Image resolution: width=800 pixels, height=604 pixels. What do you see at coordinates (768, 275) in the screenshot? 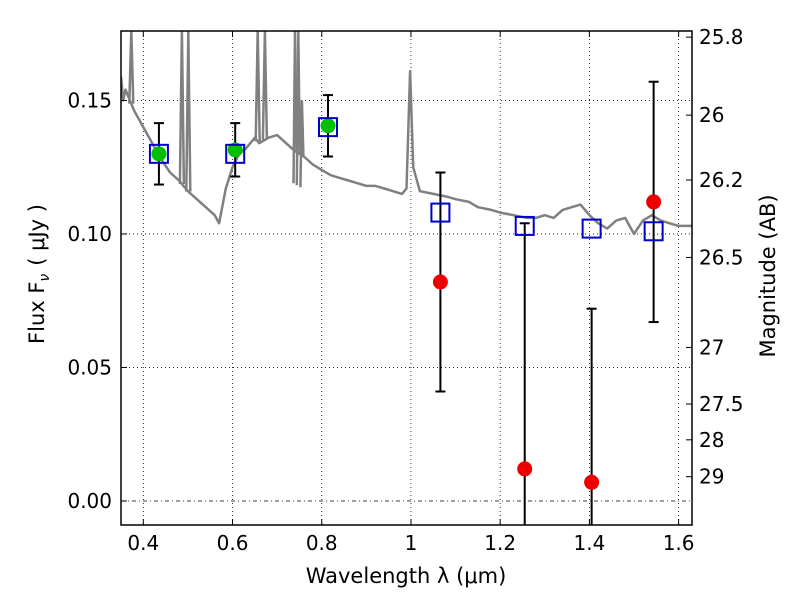
I see `y-axis-right-title: Magnitude (AB)` at bounding box center [768, 275].